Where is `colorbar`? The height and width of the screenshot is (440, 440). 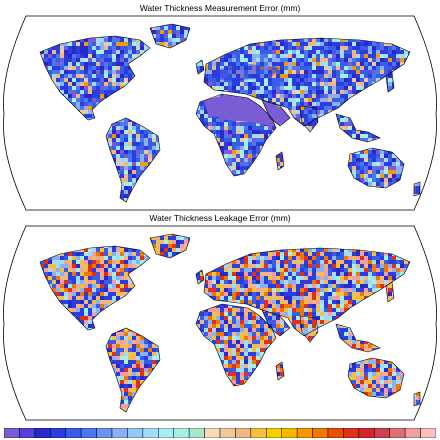
colorbar is located at coordinates (220, 433).